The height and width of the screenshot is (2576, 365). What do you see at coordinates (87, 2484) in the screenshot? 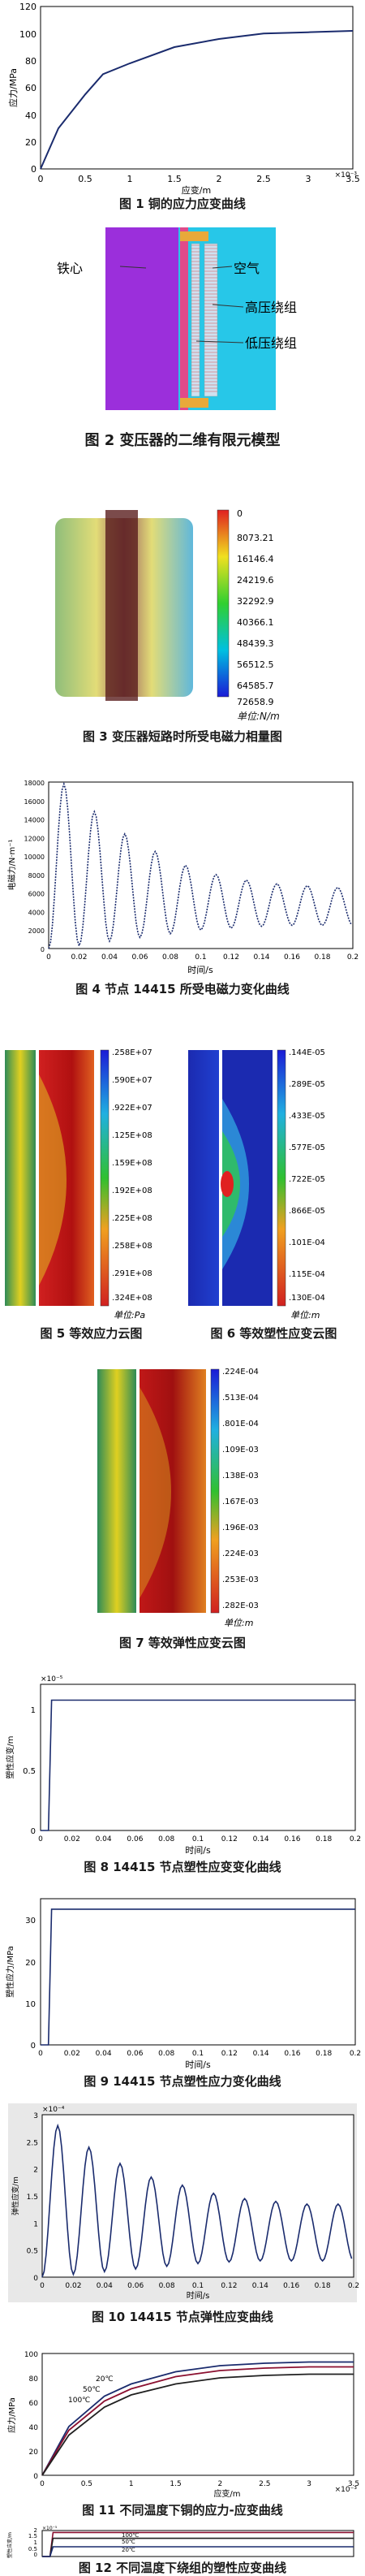
I see `xtick: 0.5` at bounding box center [87, 2484].